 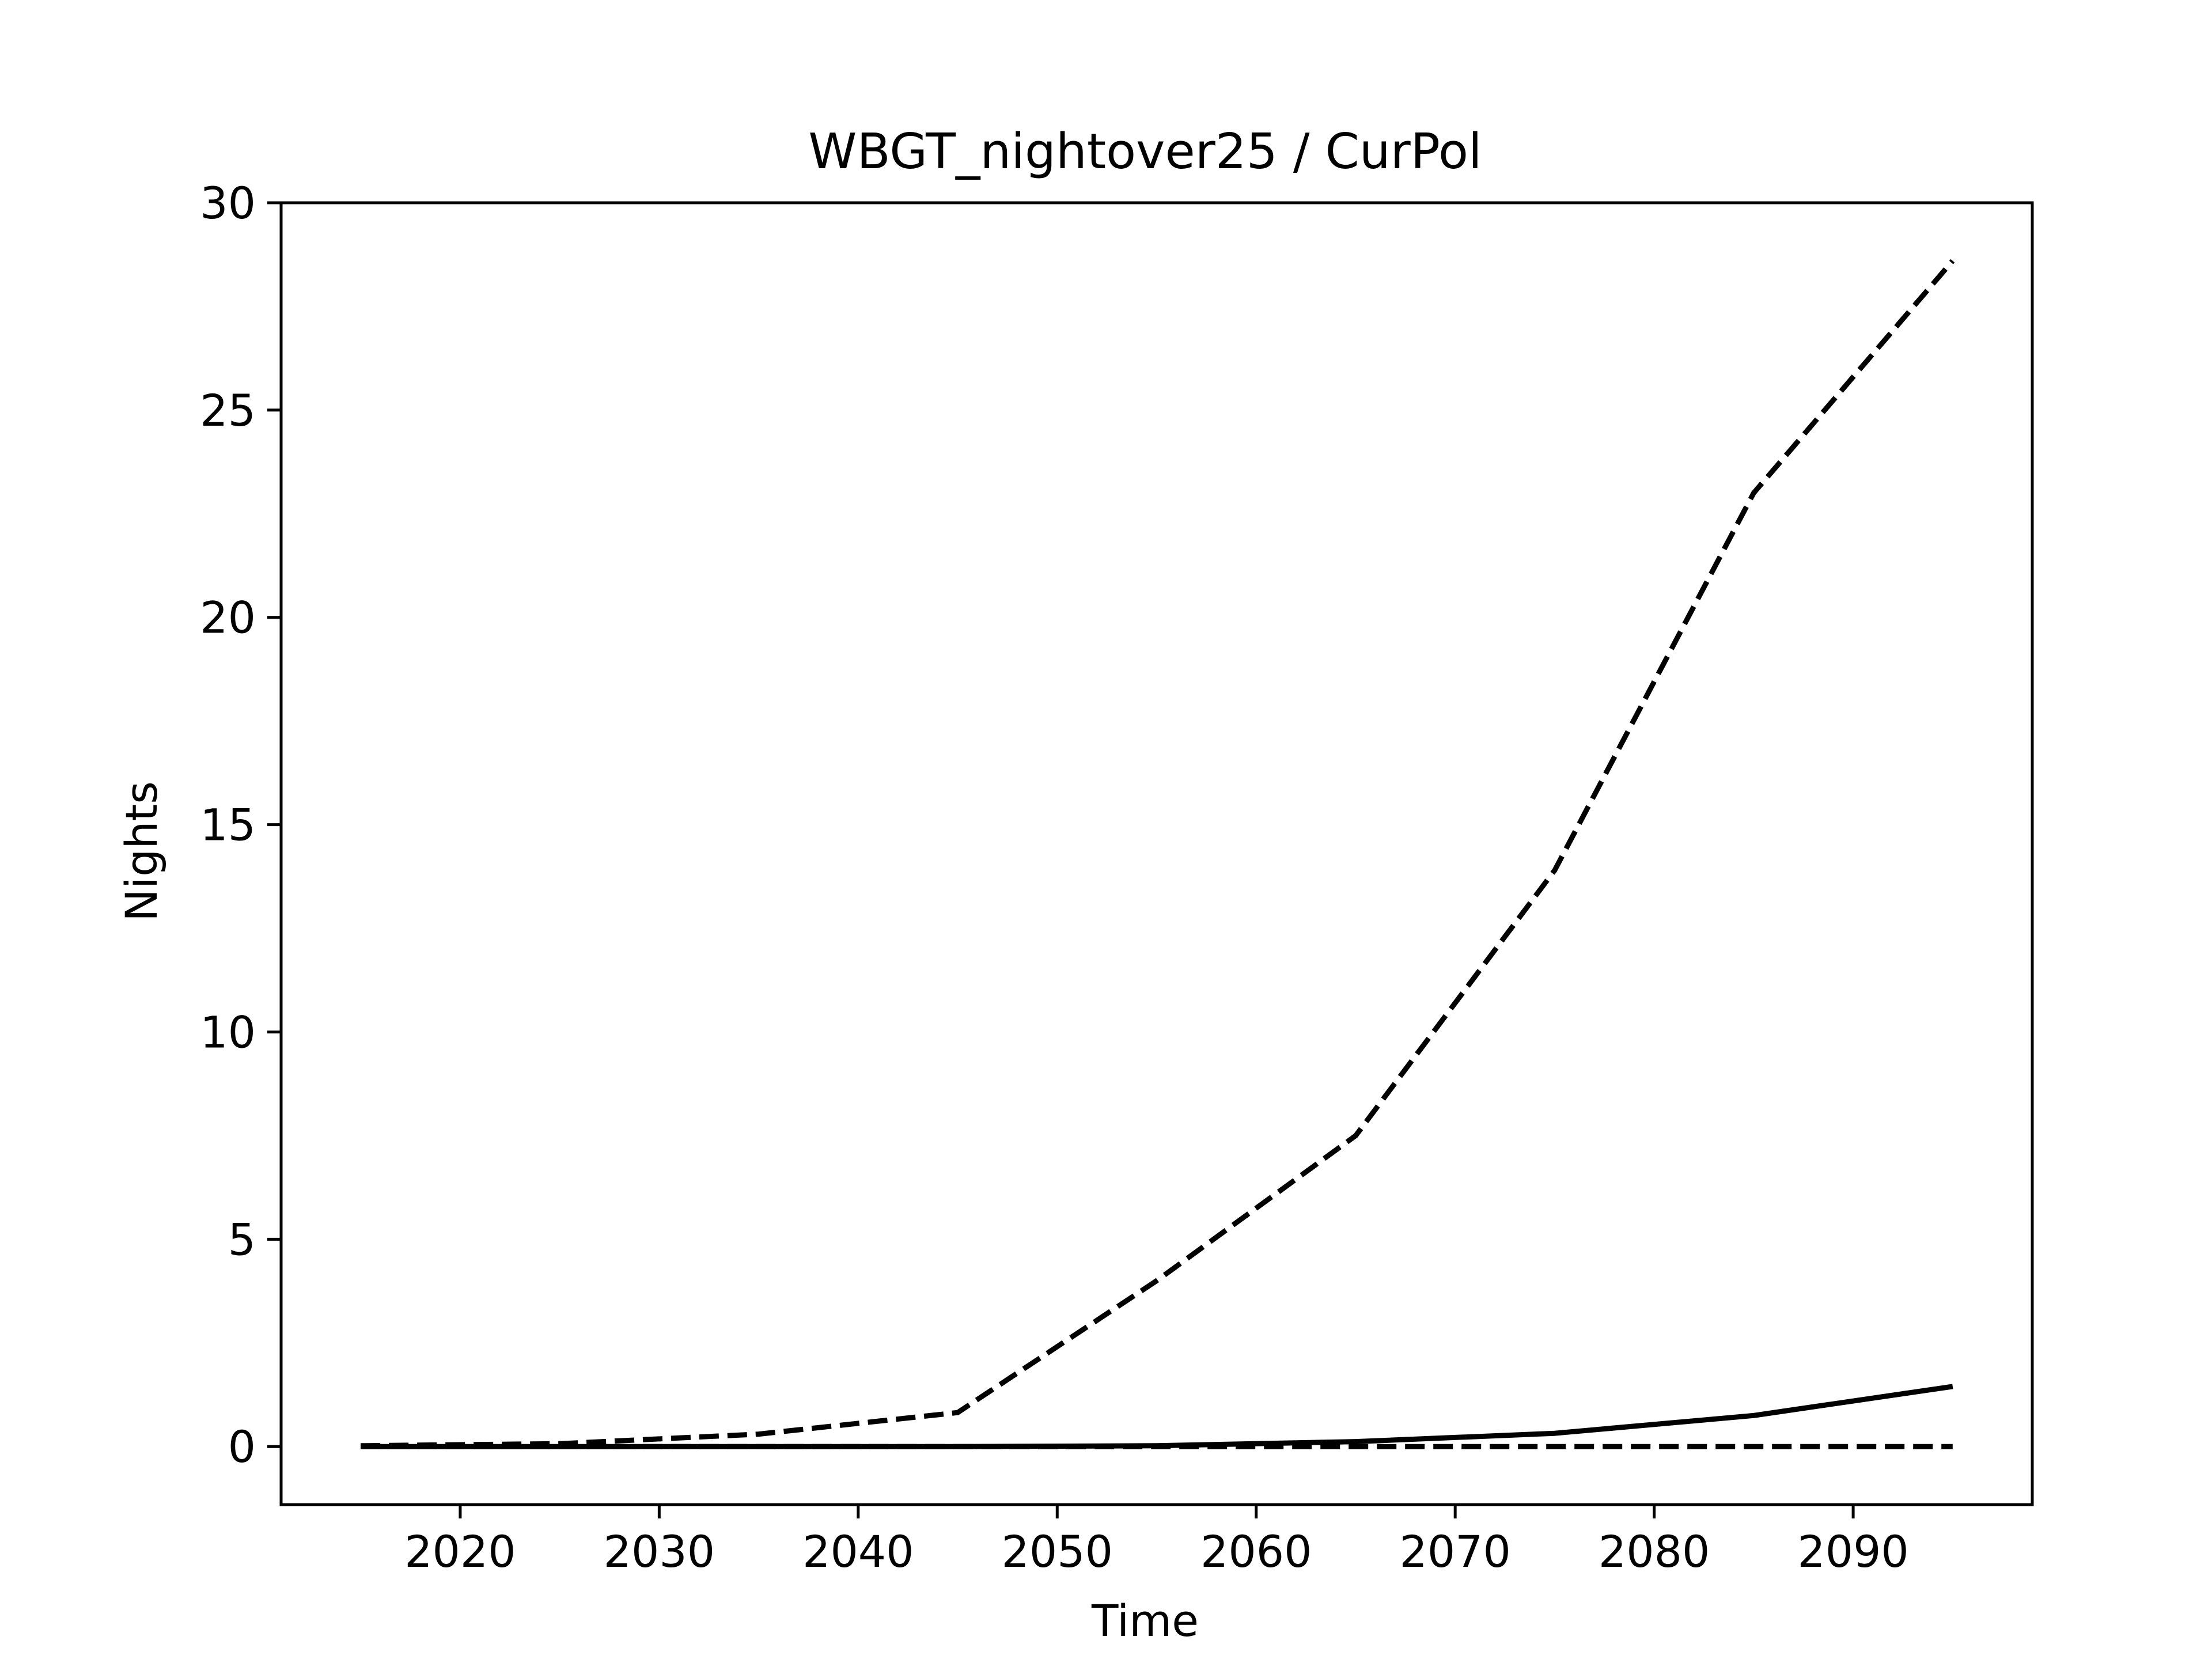 I want to click on x-axis-label: Time, so click(x=1145, y=1620).